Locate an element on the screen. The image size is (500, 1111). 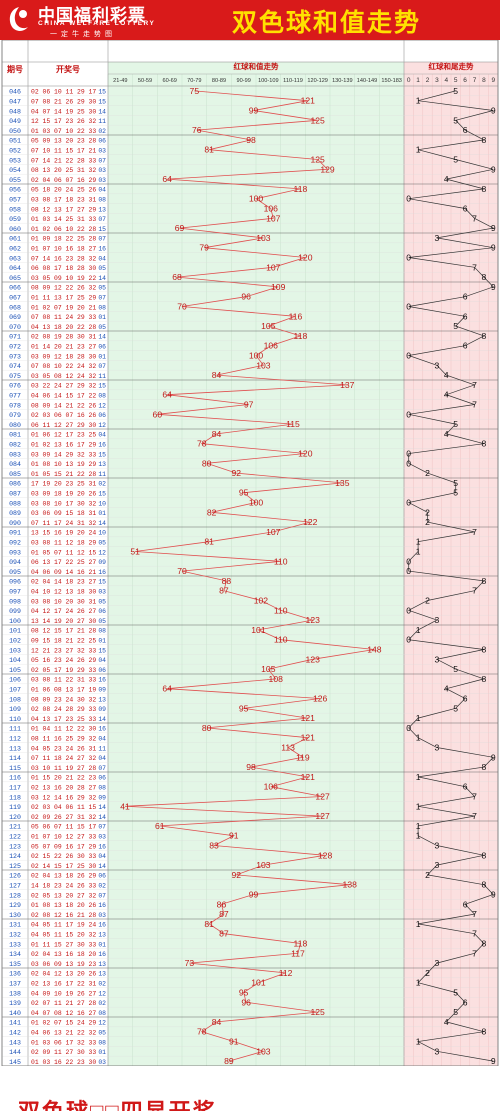
issue-number: 133 is located at coordinates (15, 944).